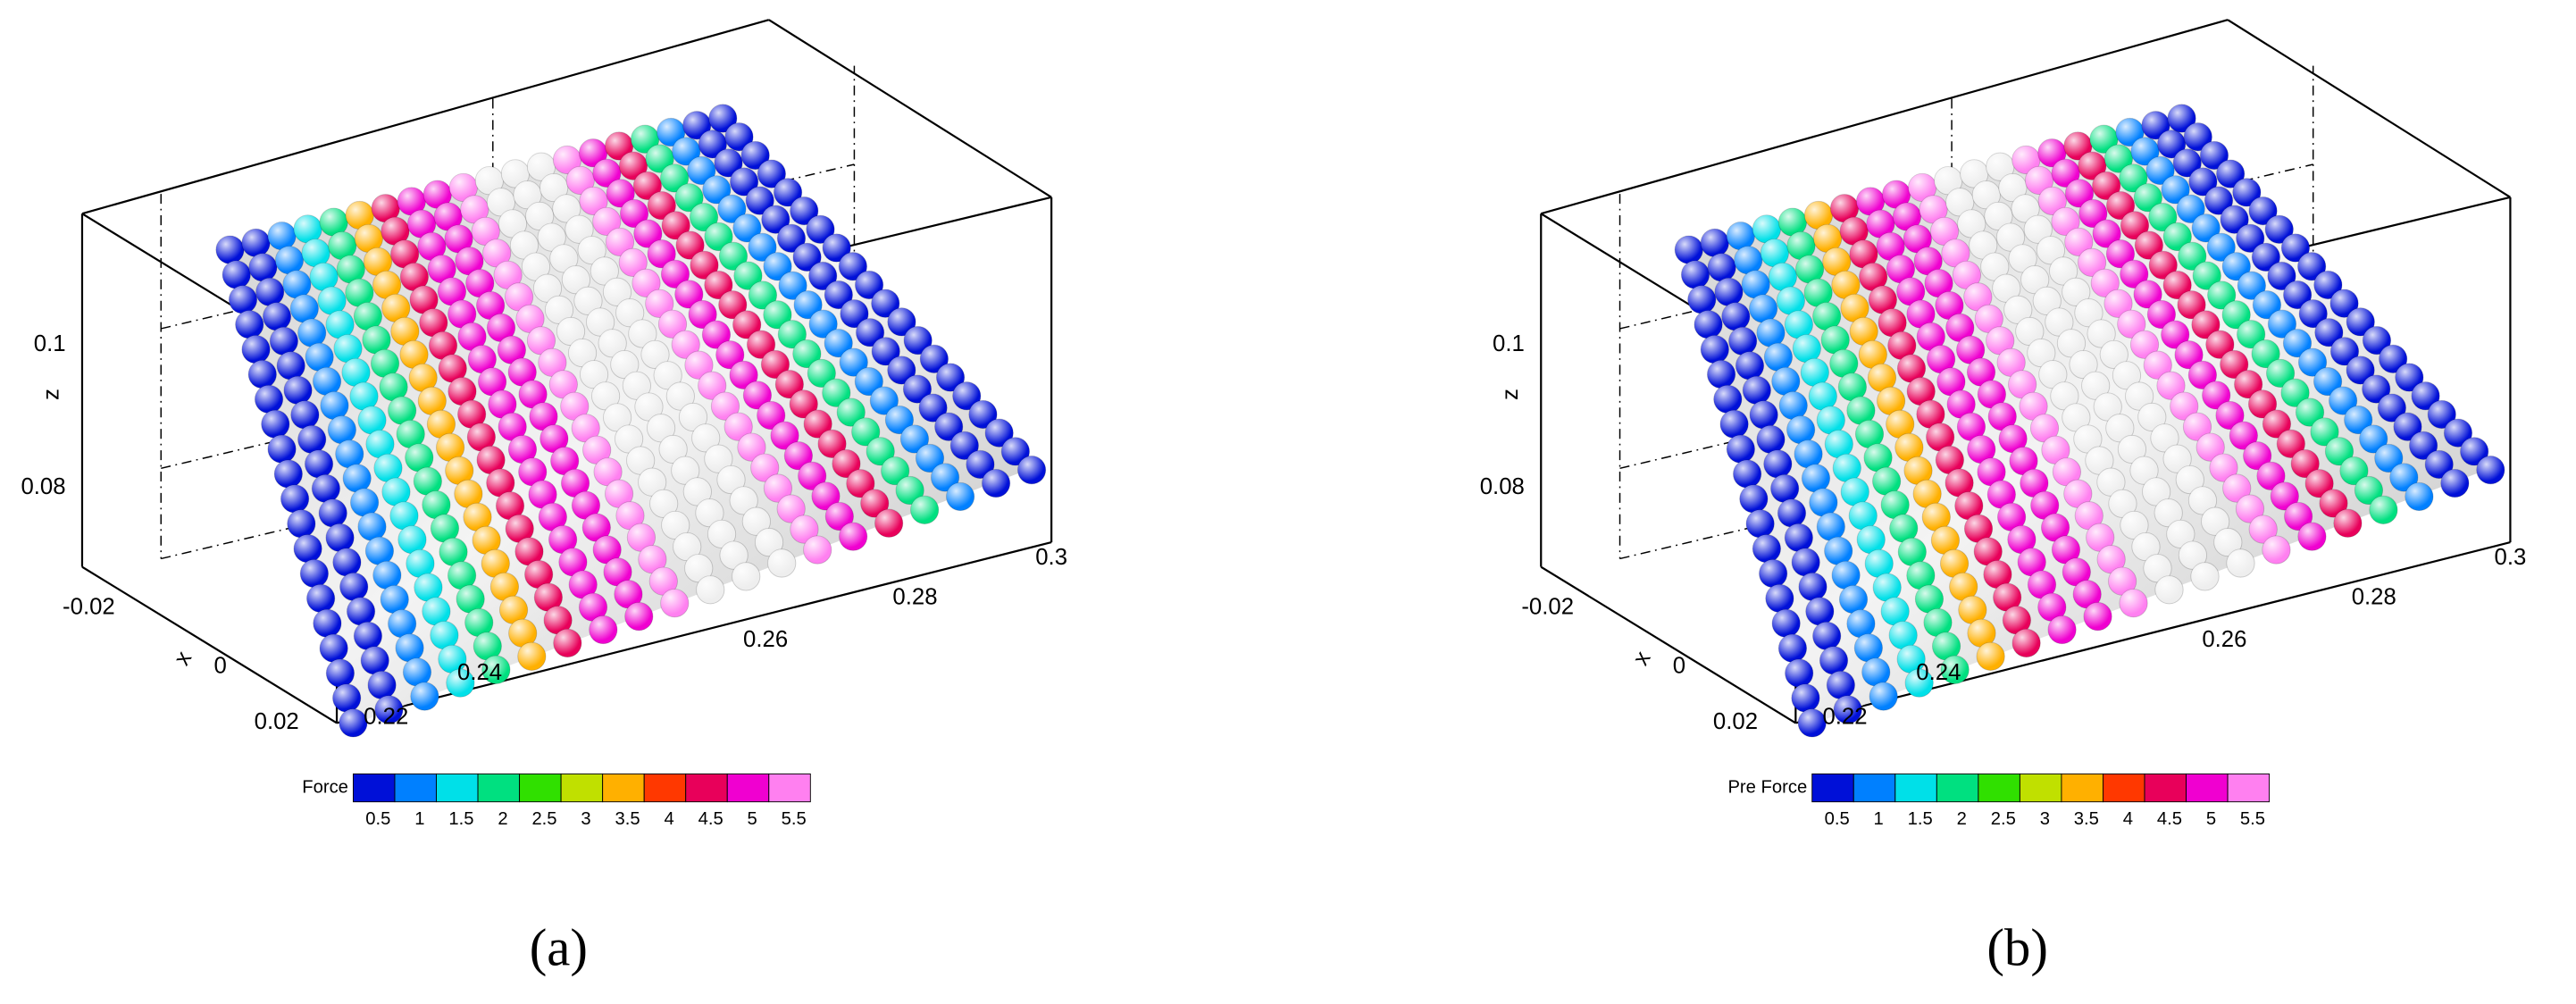 Image resolution: width=2576 pixels, height=1004 pixels. Describe the element at coordinates (52, 394) in the screenshot. I see `z-label: z` at that location.